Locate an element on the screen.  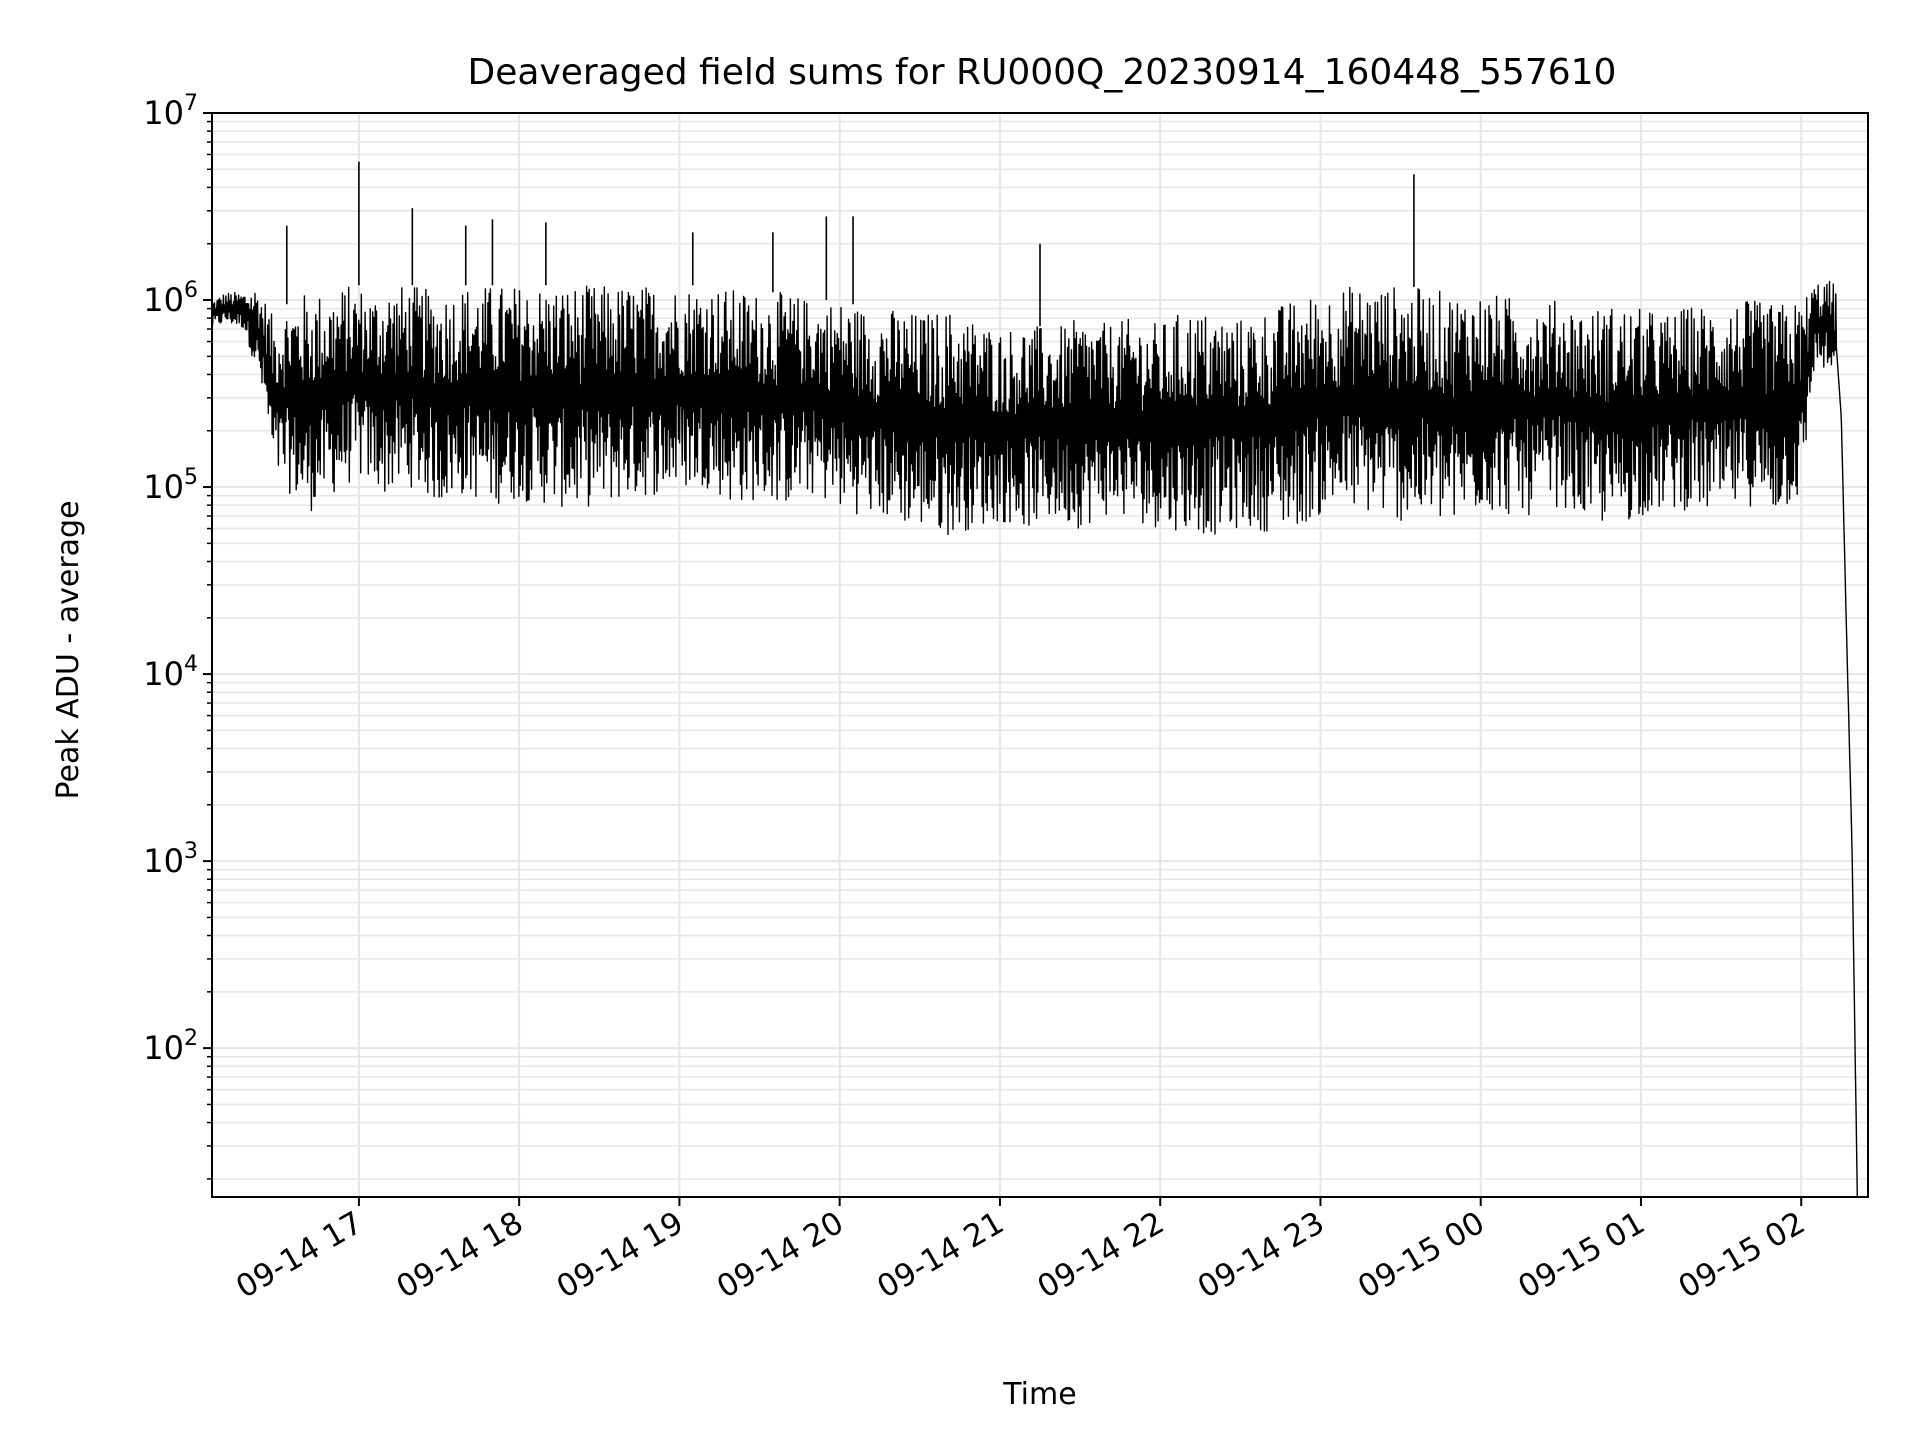
y-tick-label: 10⁴ is located at coordinates (170, 672).